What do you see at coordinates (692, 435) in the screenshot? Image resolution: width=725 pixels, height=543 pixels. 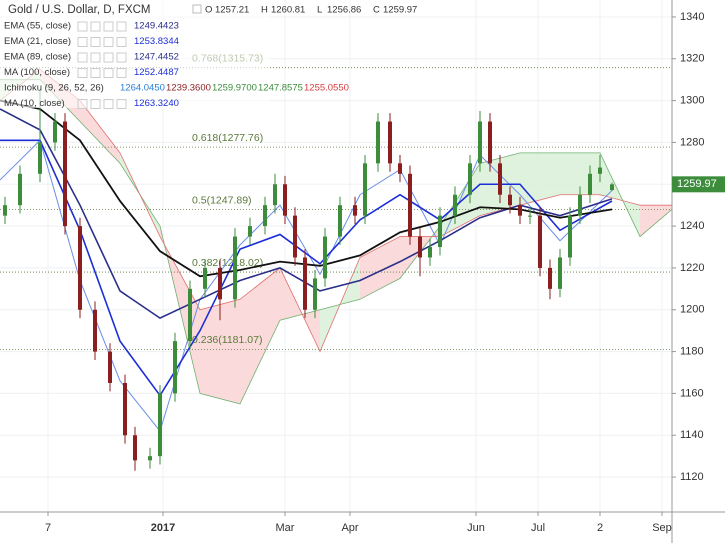 I see `y-tick-label: 1140` at bounding box center [692, 435].